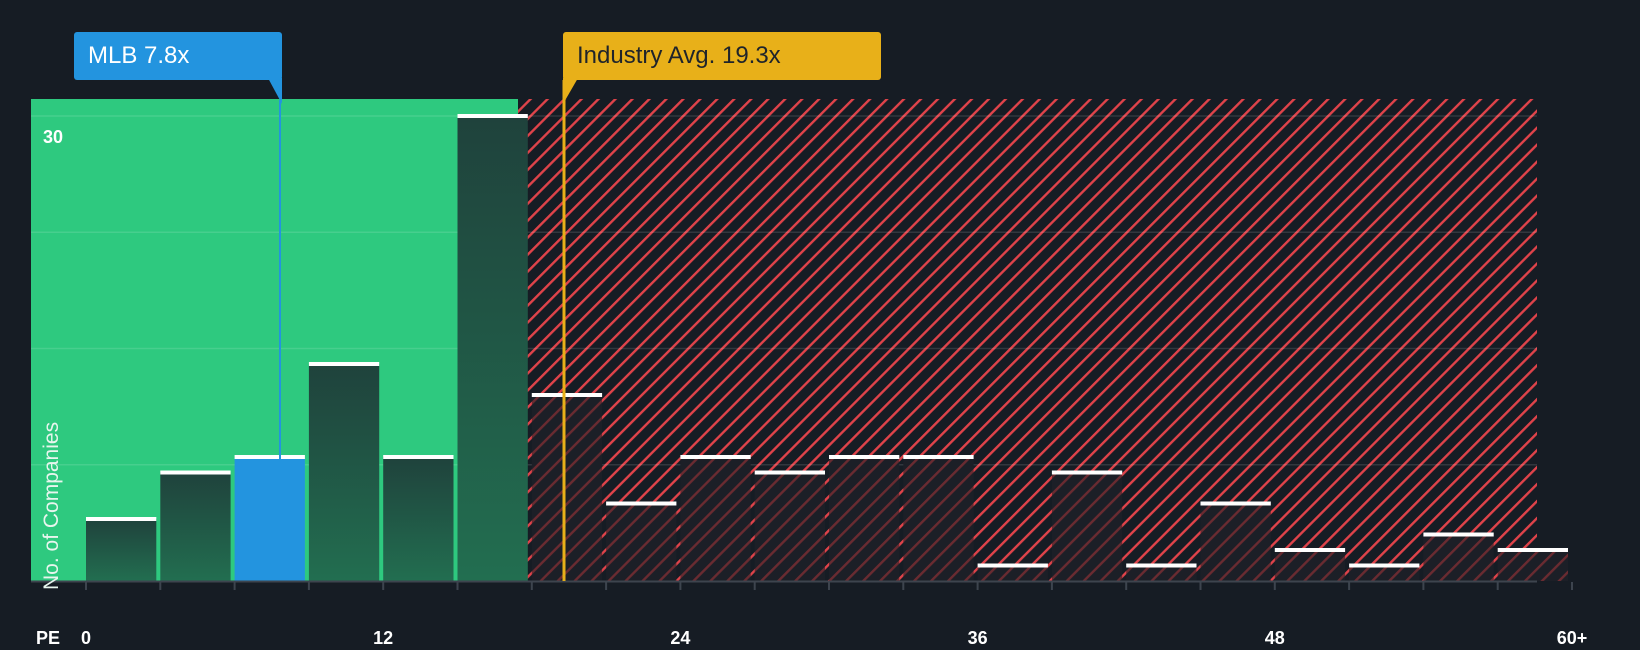  What do you see at coordinates (722, 56) in the screenshot?
I see `industry-avg-label: Industry Avg. 19.3x` at bounding box center [722, 56].